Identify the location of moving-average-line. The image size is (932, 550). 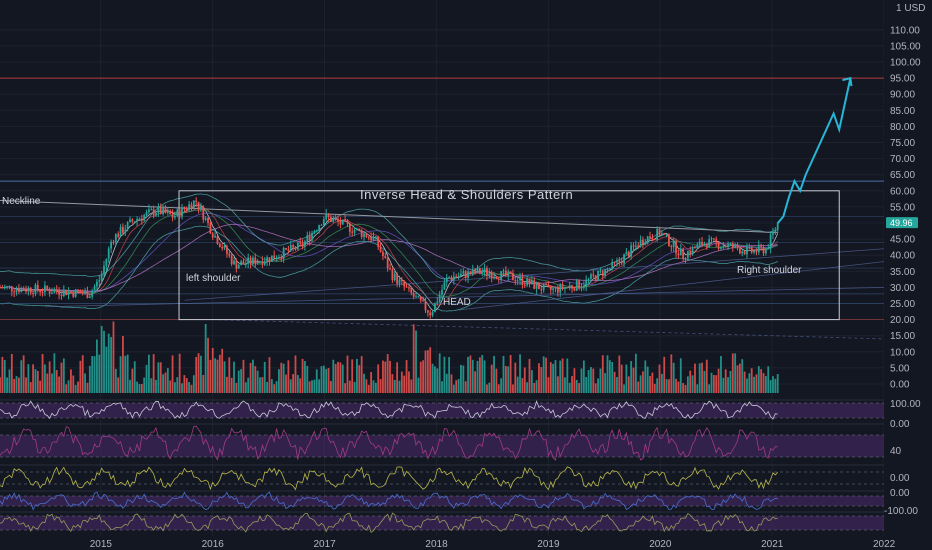
(389, 257).